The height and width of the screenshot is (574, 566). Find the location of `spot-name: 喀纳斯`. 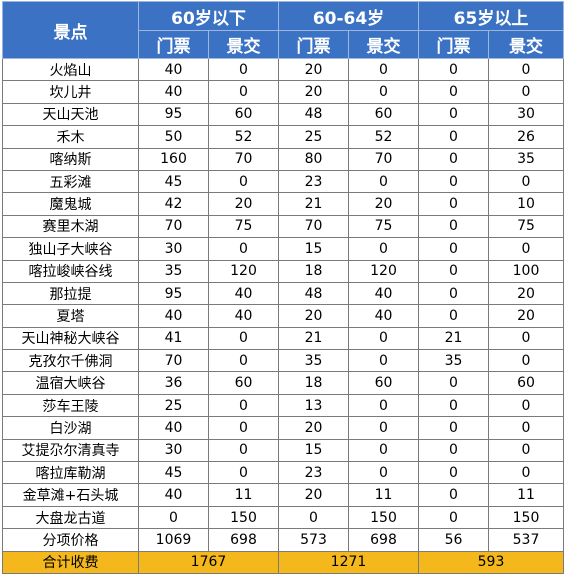

spot-name: 喀纳斯 is located at coordinates (70, 159).